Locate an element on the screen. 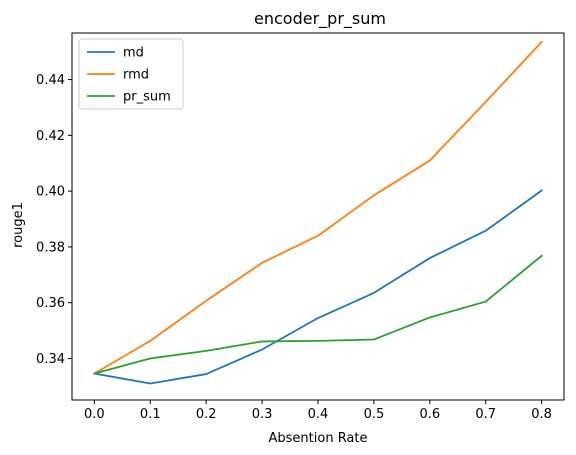 This screenshot has width=576, height=455. legend-label-pr_sum: pr_sum is located at coordinates (147, 97).